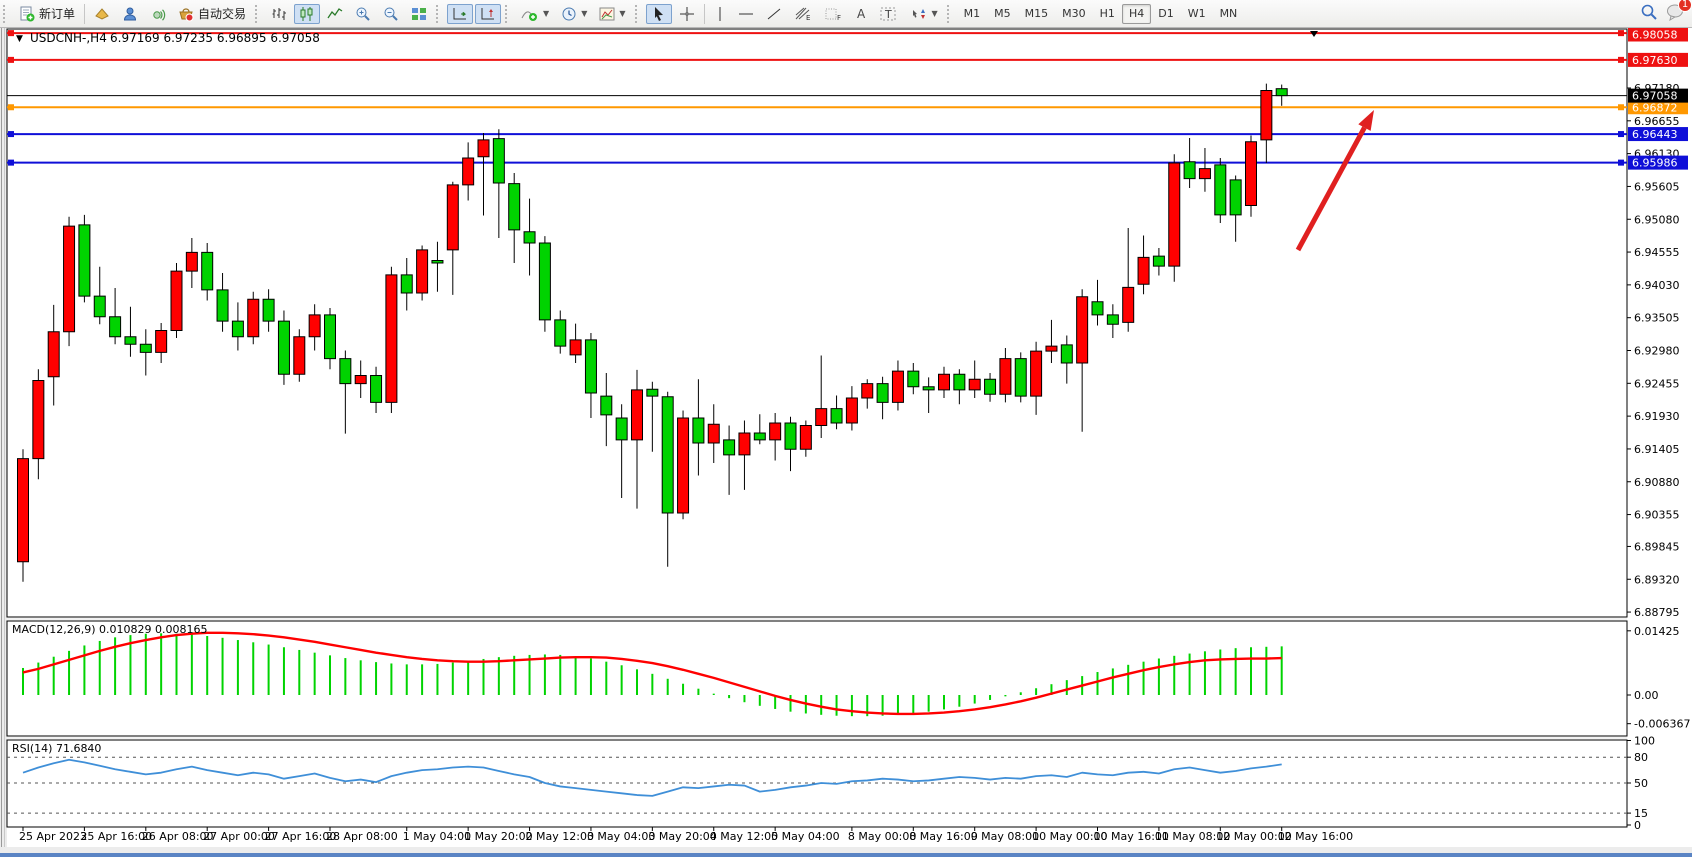 The width and height of the screenshot is (1692, 857). I want to click on timeframe-D1: D1, so click(1166, 13).